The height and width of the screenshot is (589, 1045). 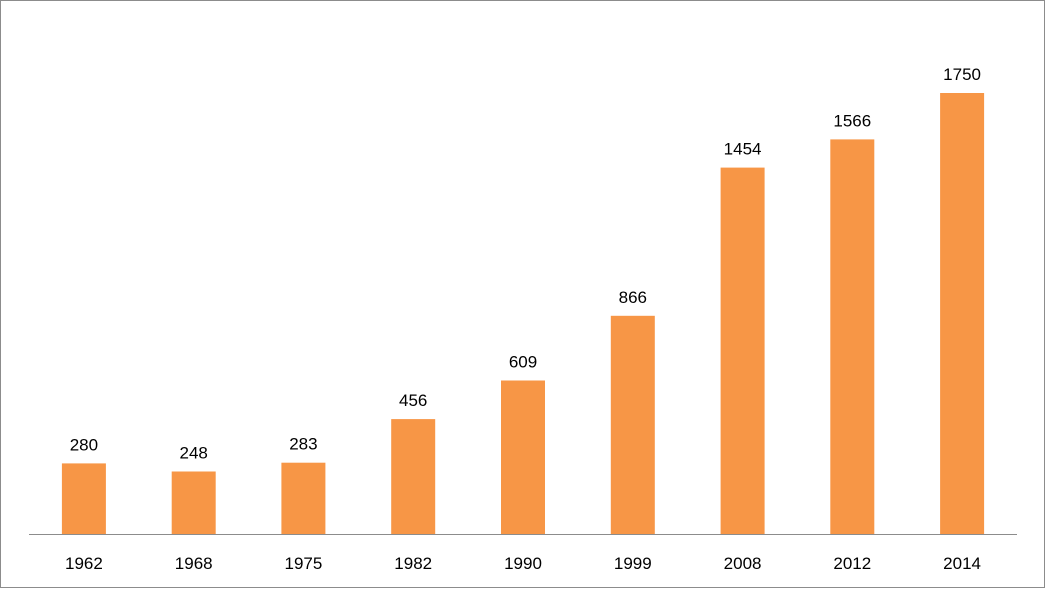 I want to click on data-label-1990: 609, so click(x=523, y=362).